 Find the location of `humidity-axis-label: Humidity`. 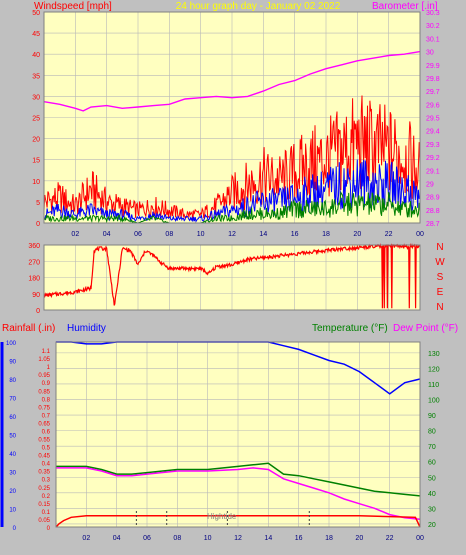

humidity-axis-label: Humidity is located at coordinates (86, 328).